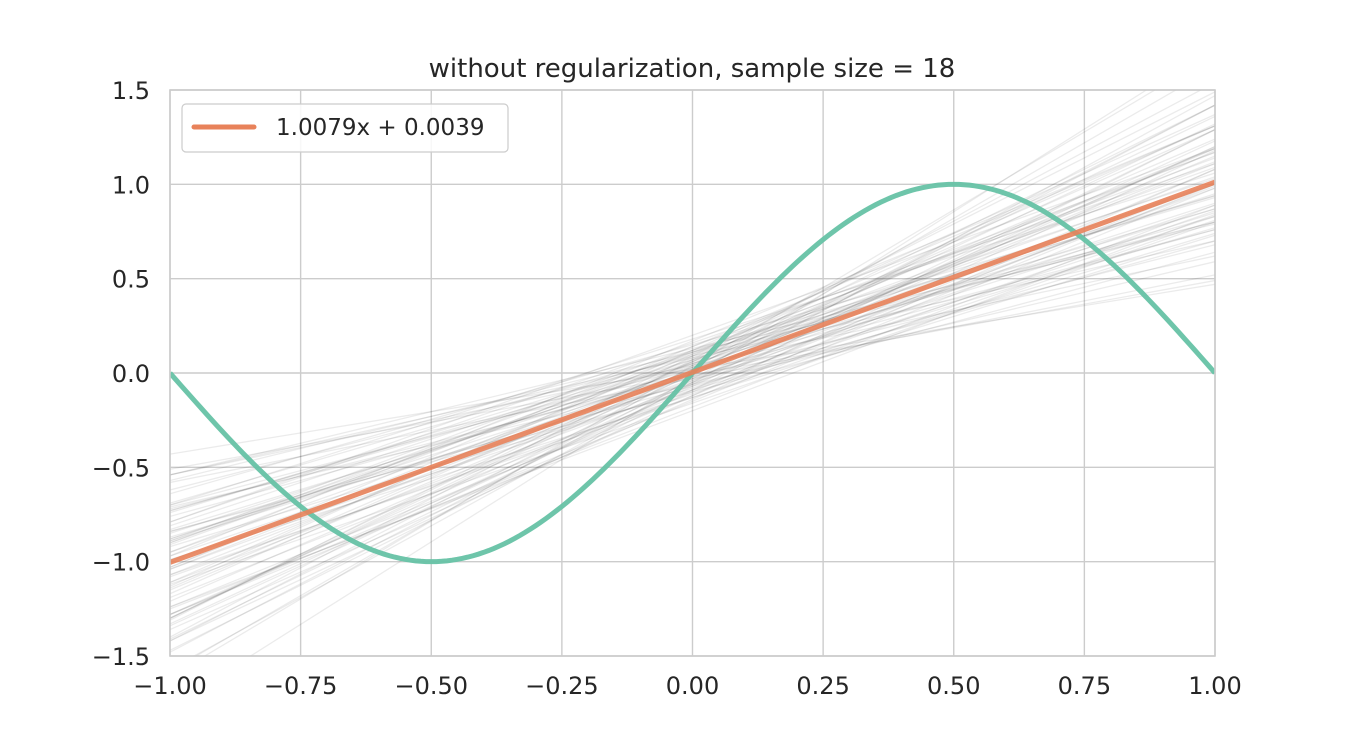 The width and height of the screenshot is (1350, 750). Describe the element at coordinates (131, 374) in the screenshot. I see `y-tick-label: 0.0` at that location.